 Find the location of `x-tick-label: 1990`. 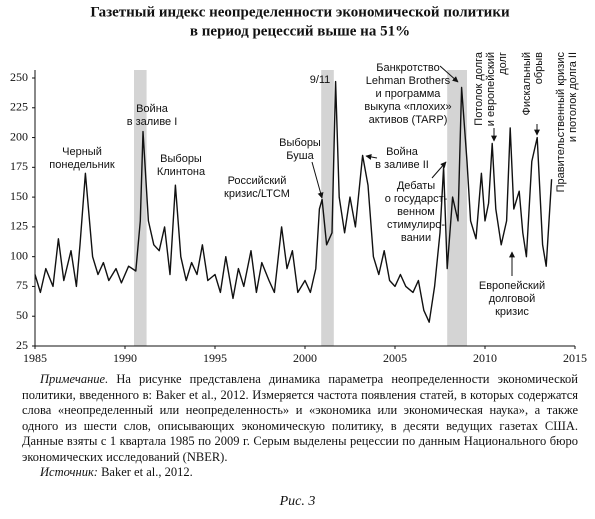

x-tick-label: 1990 is located at coordinates (125, 358).